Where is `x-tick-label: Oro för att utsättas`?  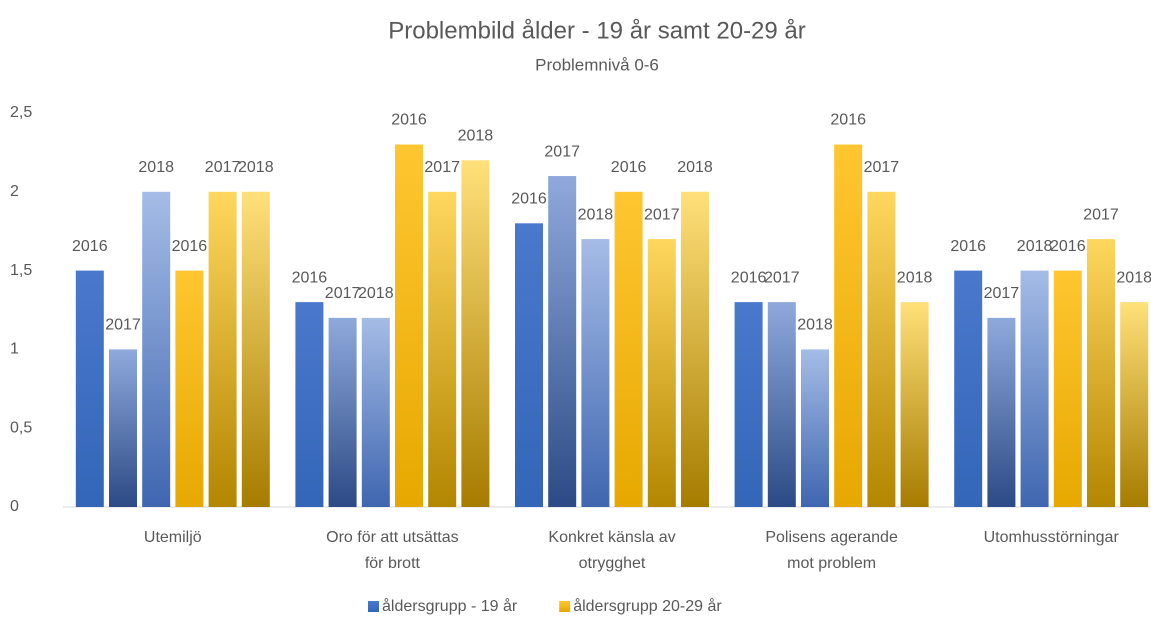
x-tick-label: Oro för att utsättas is located at coordinates (392, 537).